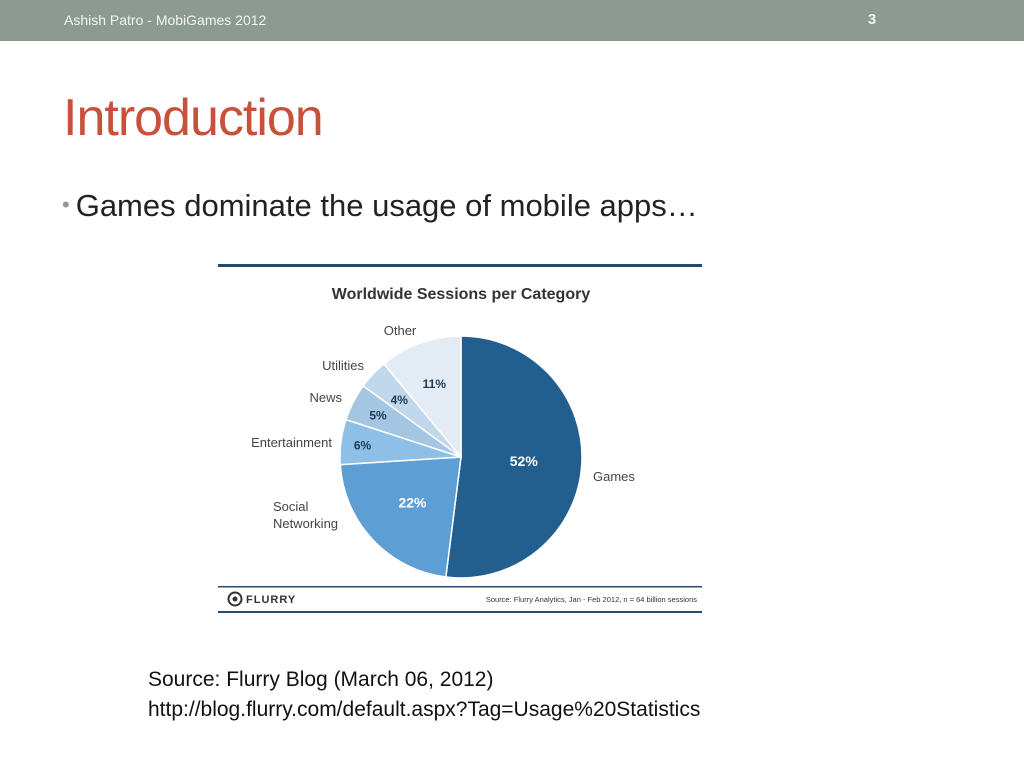 Image resolution: width=1024 pixels, height=768 pixels. Describe the element at coordinates (321, 679) in the screenshot. I see `source-line-1: Source: Flurry Blog (March 06, 2012)` at that location.